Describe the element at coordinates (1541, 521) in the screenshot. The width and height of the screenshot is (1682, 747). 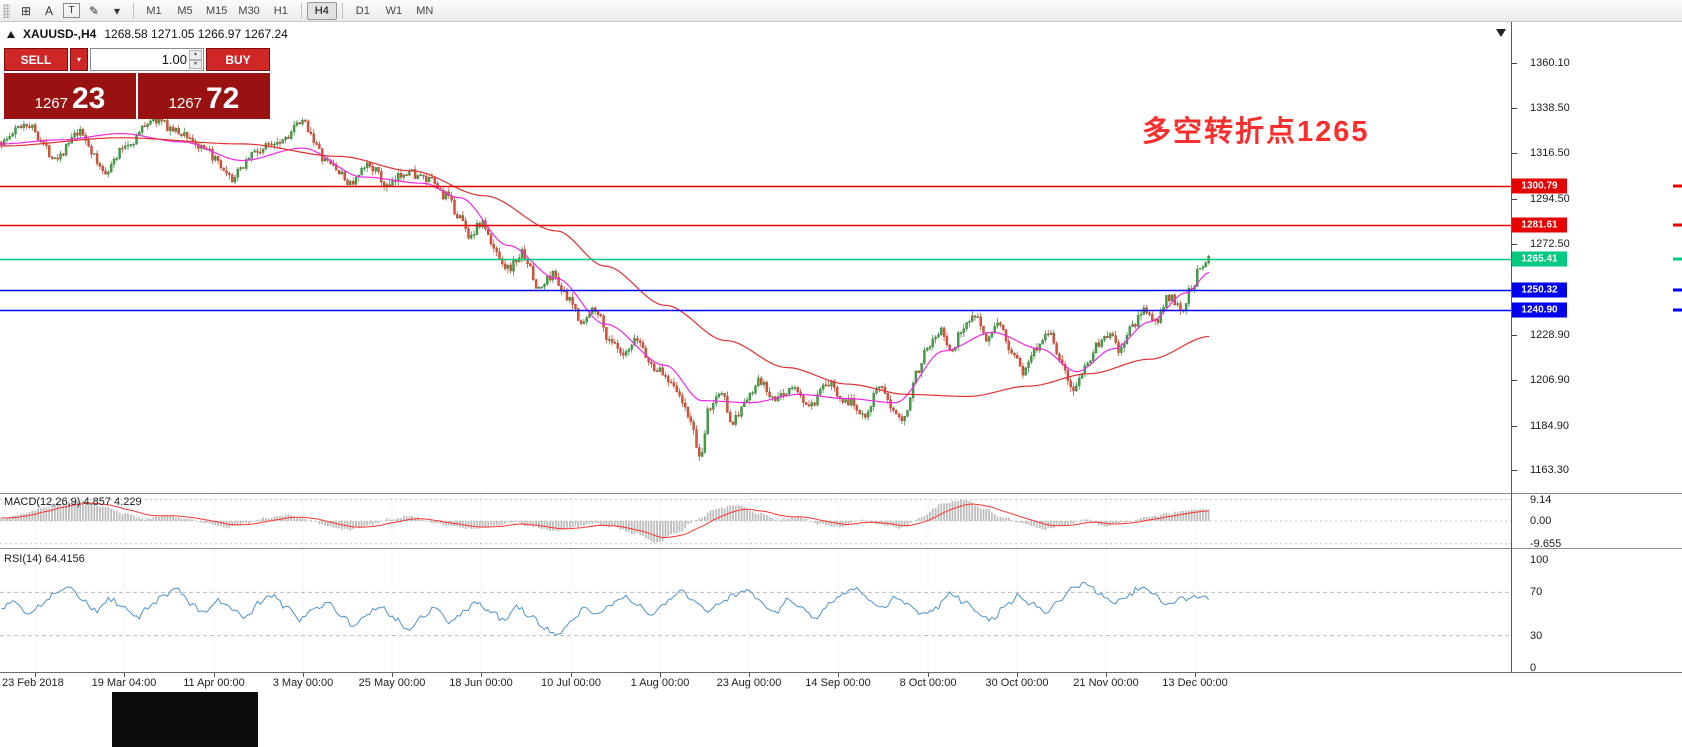
I see `macd-tick-label: 0.00` at that location.